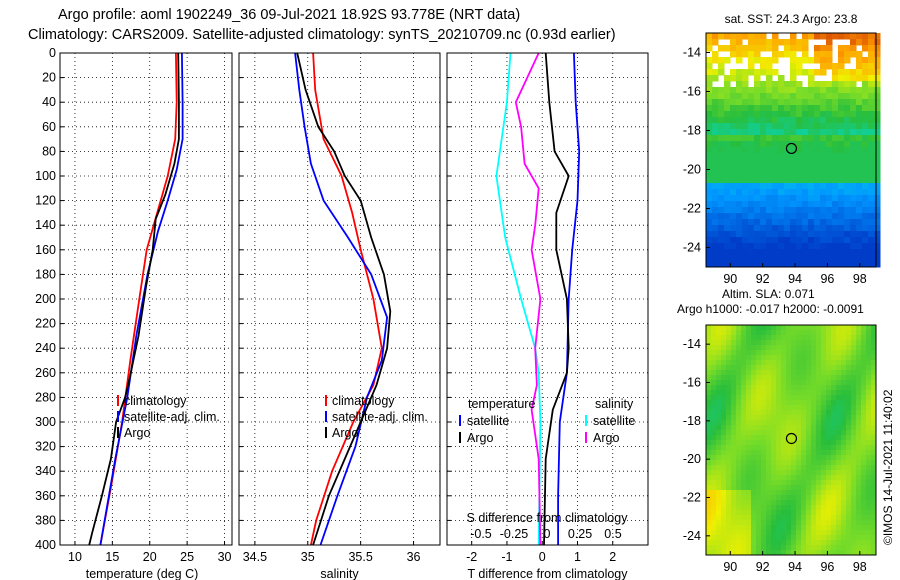 This screenshot has height=580, width=900. I want to click on series-line-s-argo, so click(528, 299).